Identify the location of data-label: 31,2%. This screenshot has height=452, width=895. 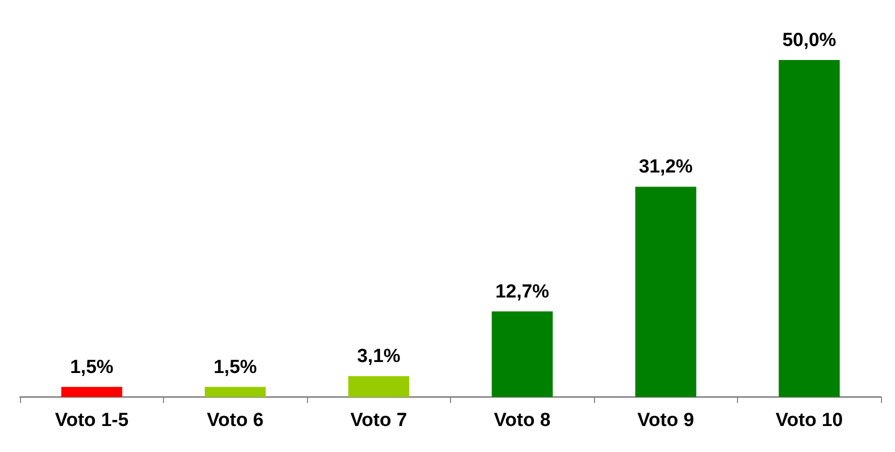
(665, 167).